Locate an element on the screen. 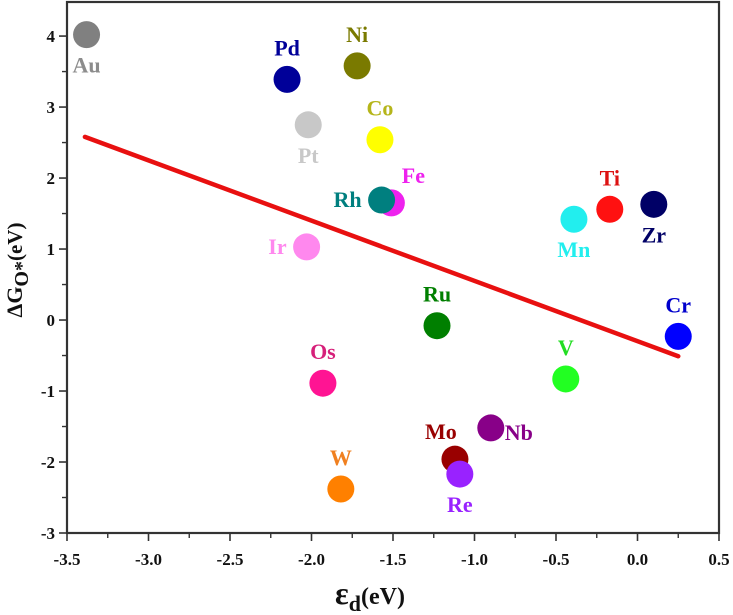 The height and width of the screenshot is (615, 733). point-mn is located at coordinates (574, 219).